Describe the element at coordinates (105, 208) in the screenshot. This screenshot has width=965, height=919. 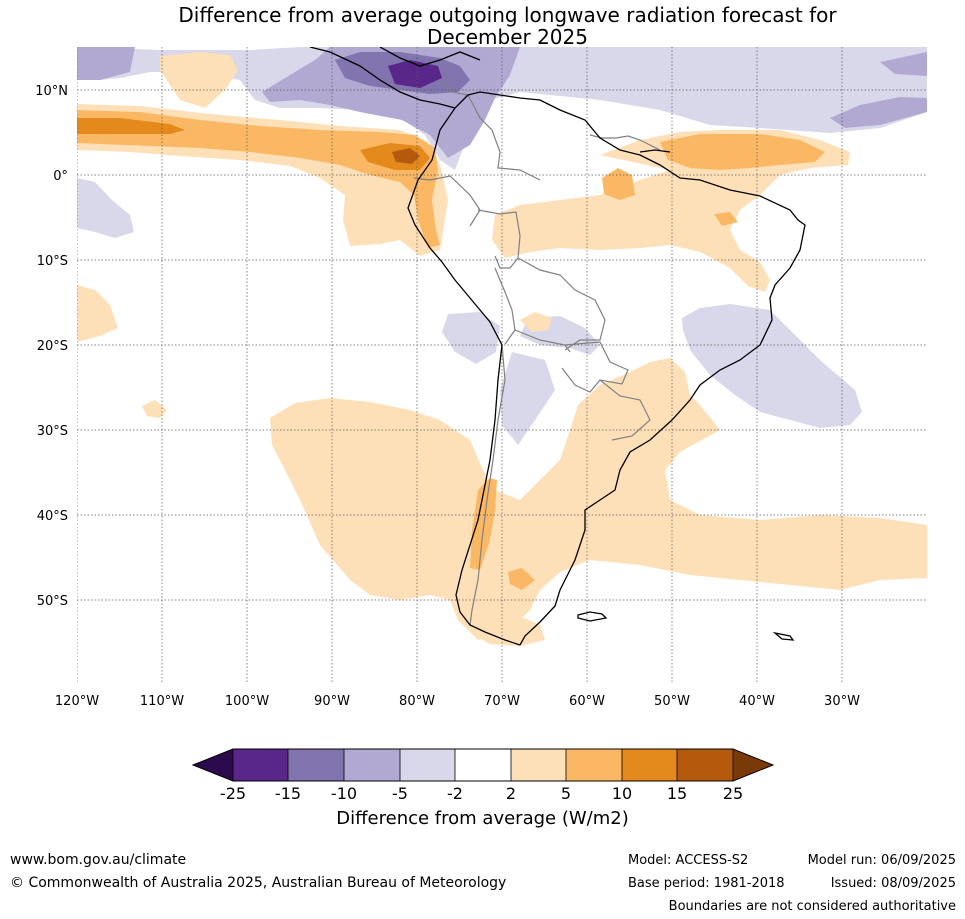
I see `anomaly-region-pacific-weak` at that location.